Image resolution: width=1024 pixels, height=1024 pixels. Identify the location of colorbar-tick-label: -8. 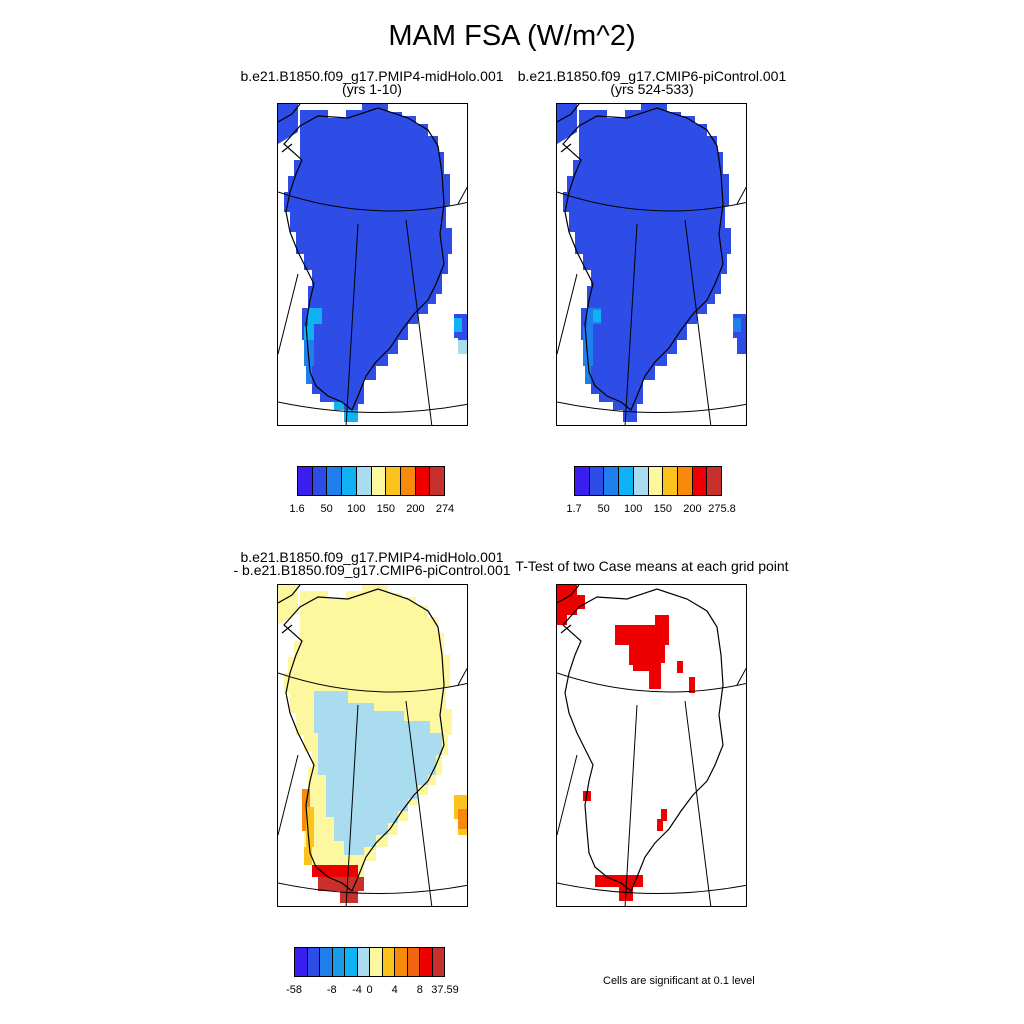
(331, 990).